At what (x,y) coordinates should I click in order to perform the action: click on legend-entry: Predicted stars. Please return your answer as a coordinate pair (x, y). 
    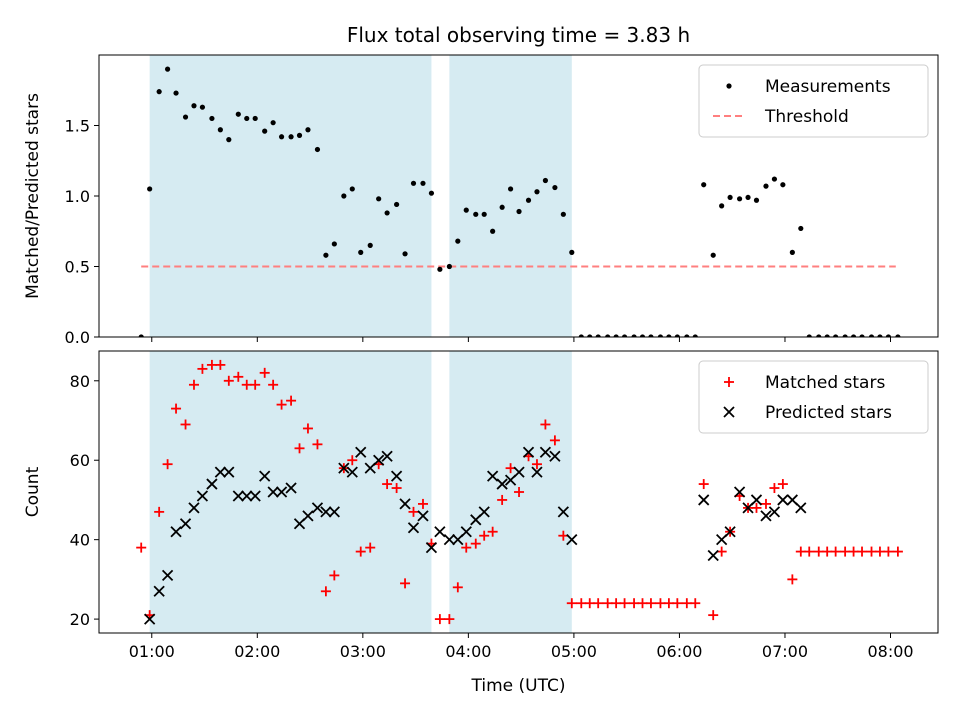
    Looking at the image, I should click on (807, 413).